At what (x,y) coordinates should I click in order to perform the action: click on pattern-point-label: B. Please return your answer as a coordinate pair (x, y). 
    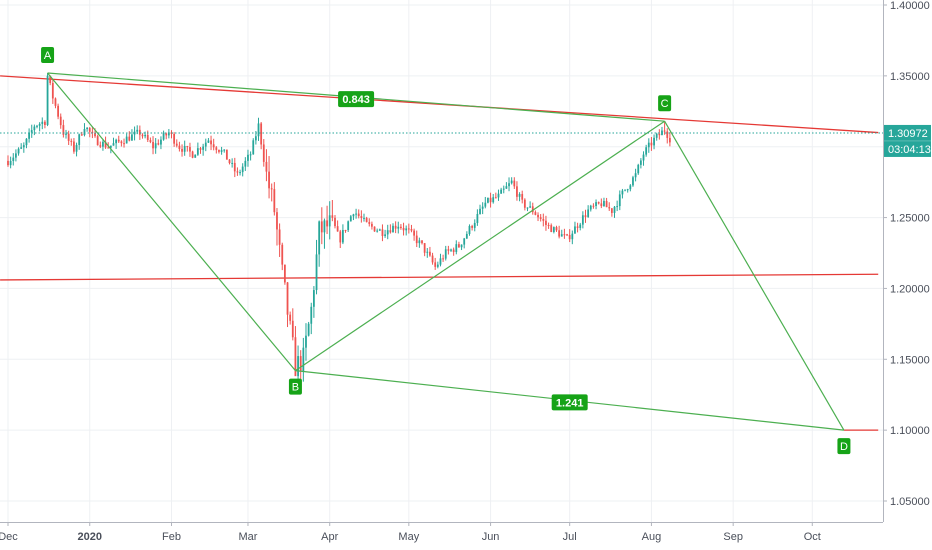
    Looking at the image, I should click on (295, 388).